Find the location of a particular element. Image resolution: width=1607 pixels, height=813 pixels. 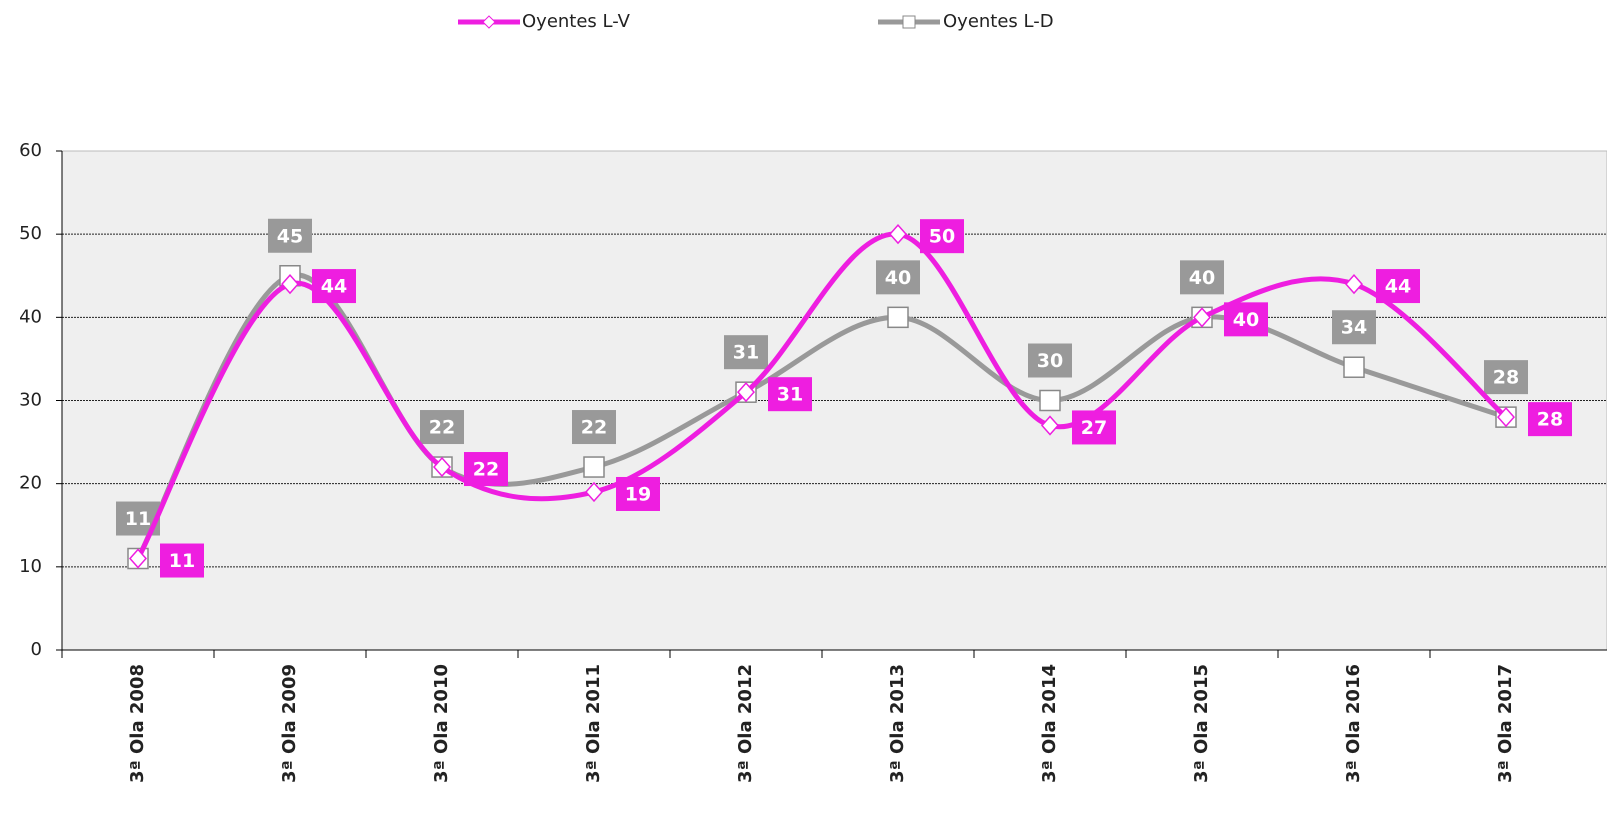

x-tick-label: 3ª Ola 2015 is located at coordinates (1201, 723).